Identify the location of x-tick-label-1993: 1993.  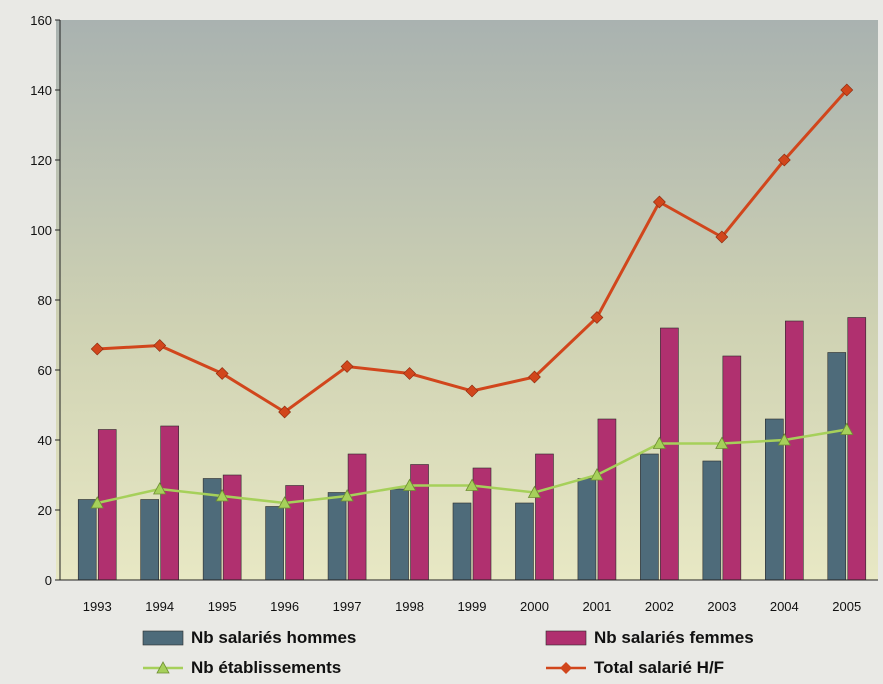
(97, 606).